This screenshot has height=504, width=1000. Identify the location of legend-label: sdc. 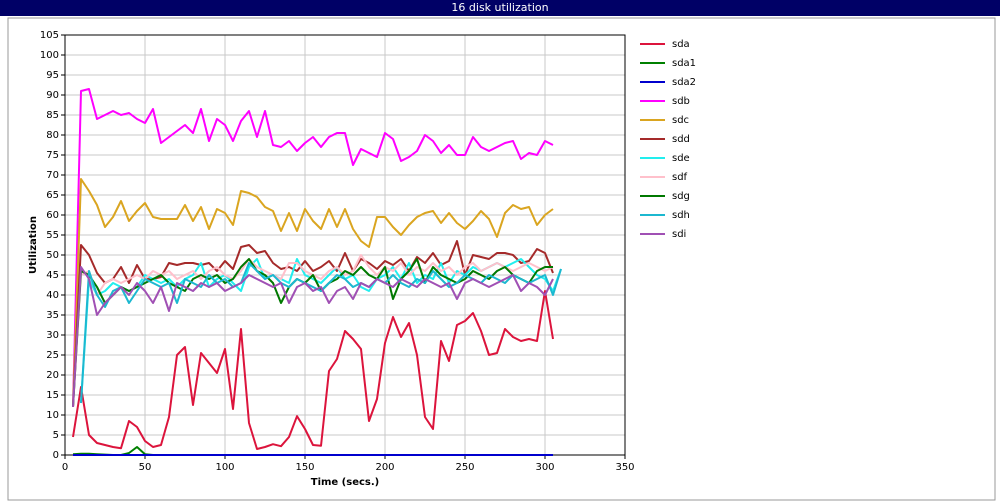
(680, 120).